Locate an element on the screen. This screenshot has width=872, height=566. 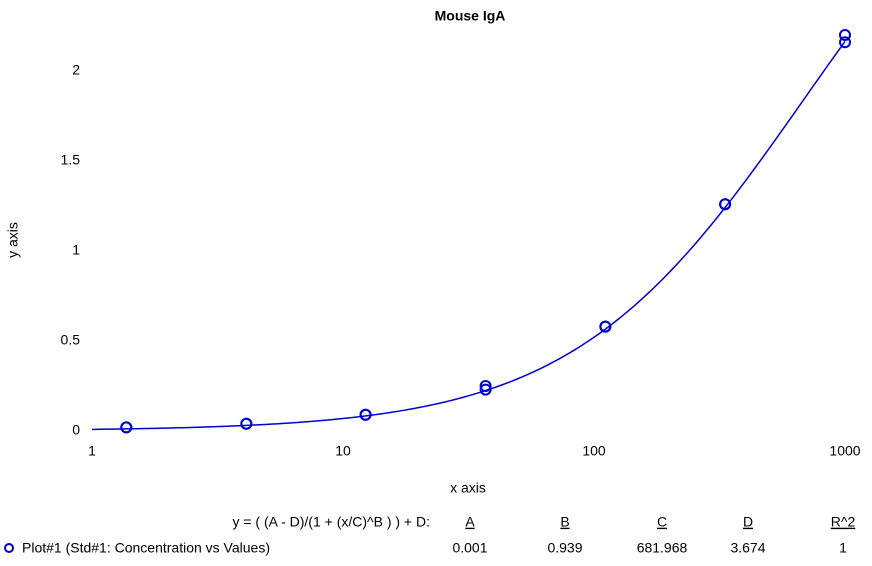
fit-column-header: D is located at coordinates (748, 522).